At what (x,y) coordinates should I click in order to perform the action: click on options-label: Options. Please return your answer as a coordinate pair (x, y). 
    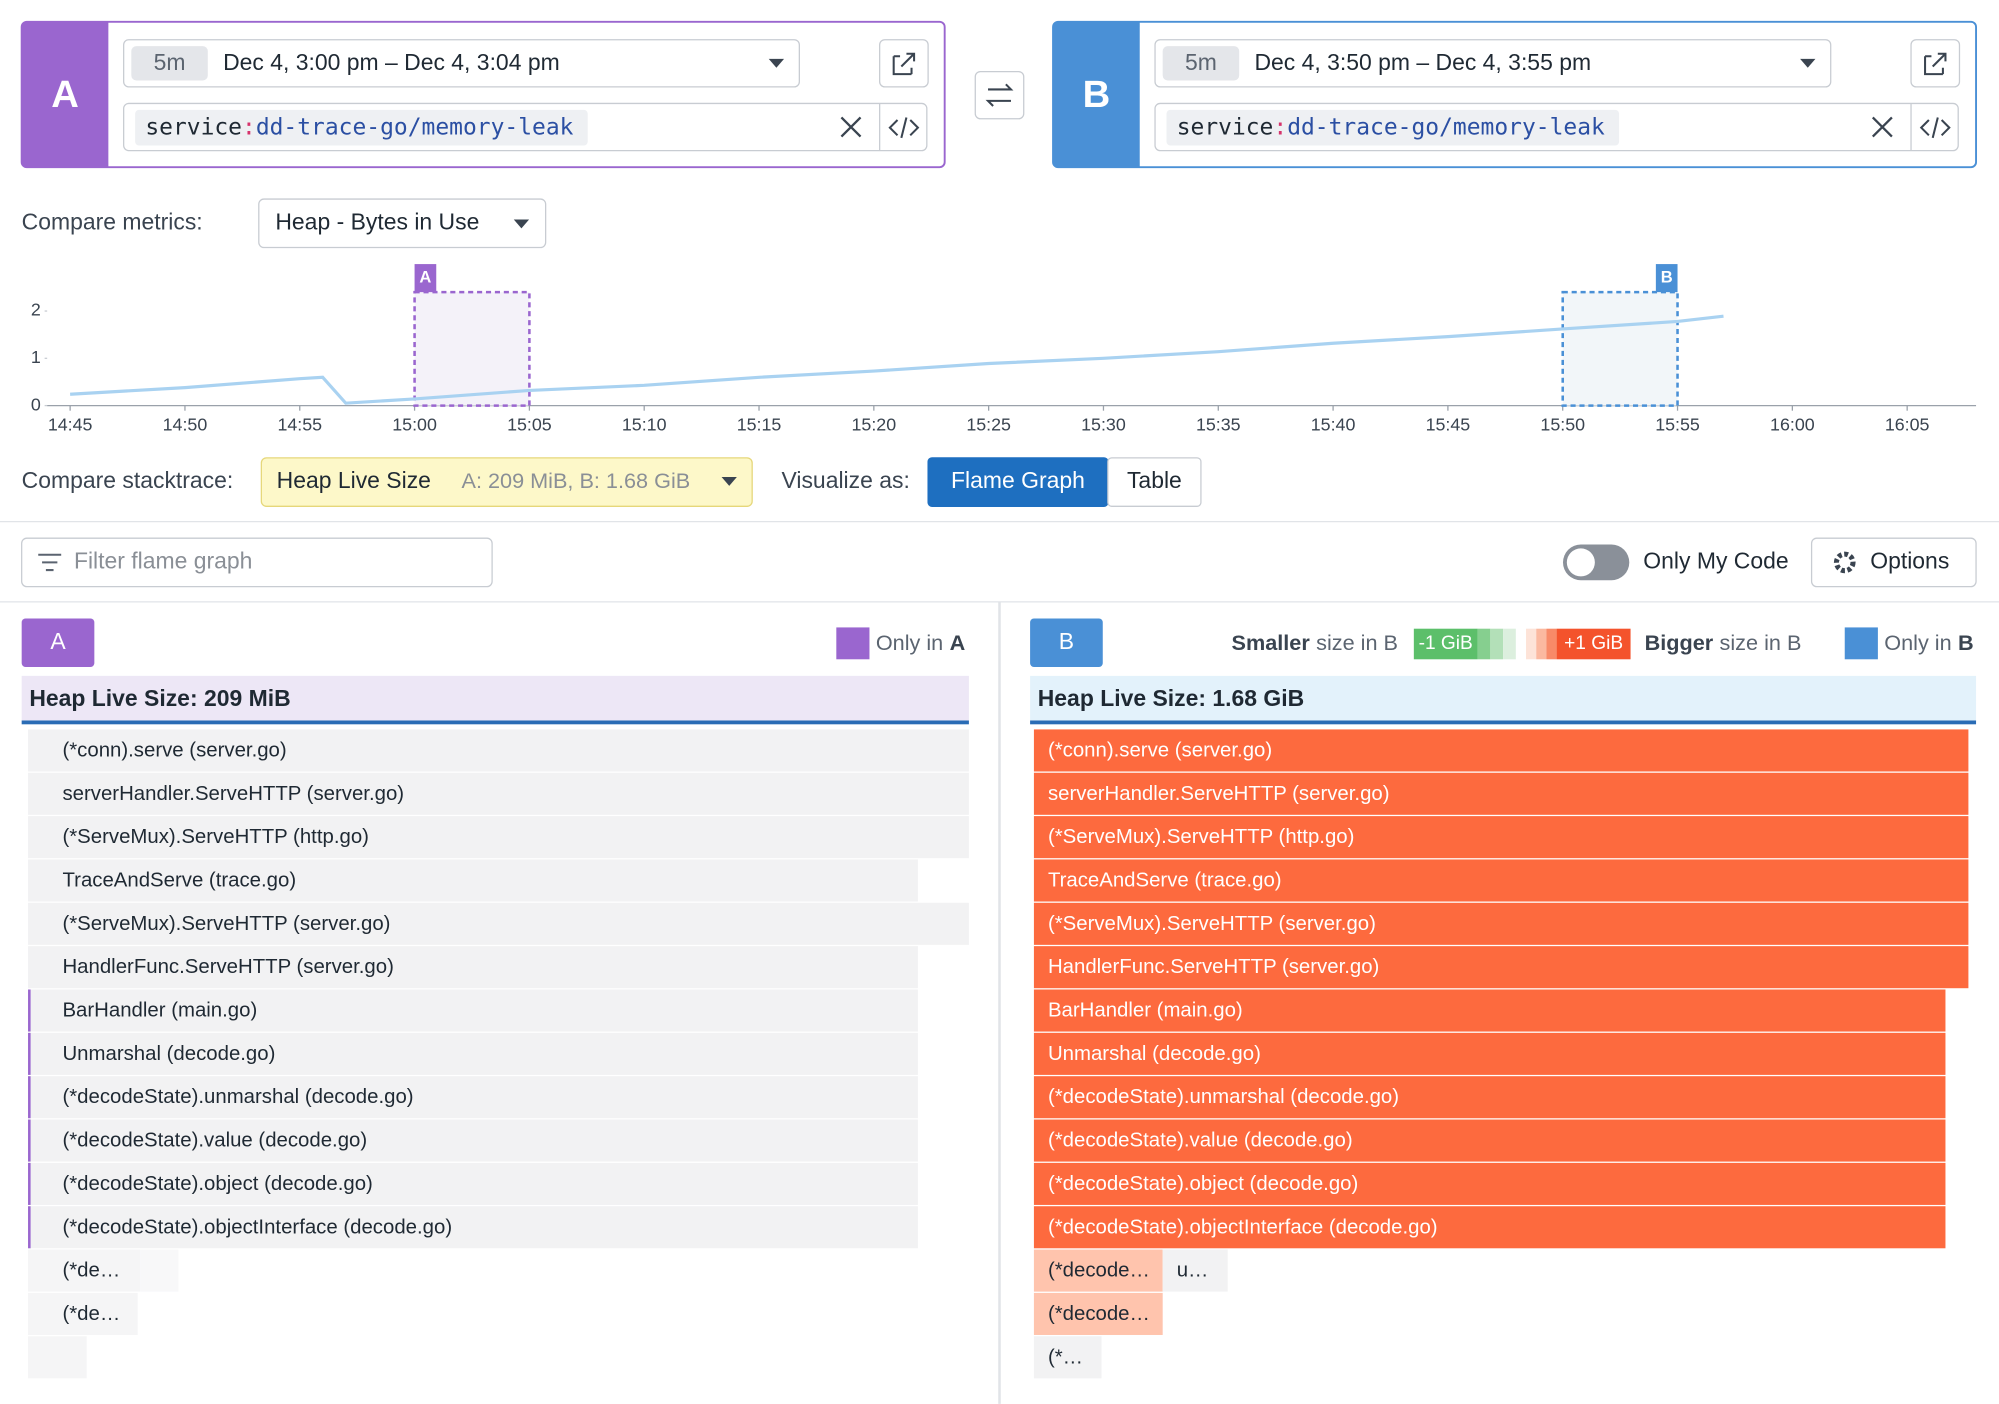
    Looking at the image, I should click on (1909, 560).